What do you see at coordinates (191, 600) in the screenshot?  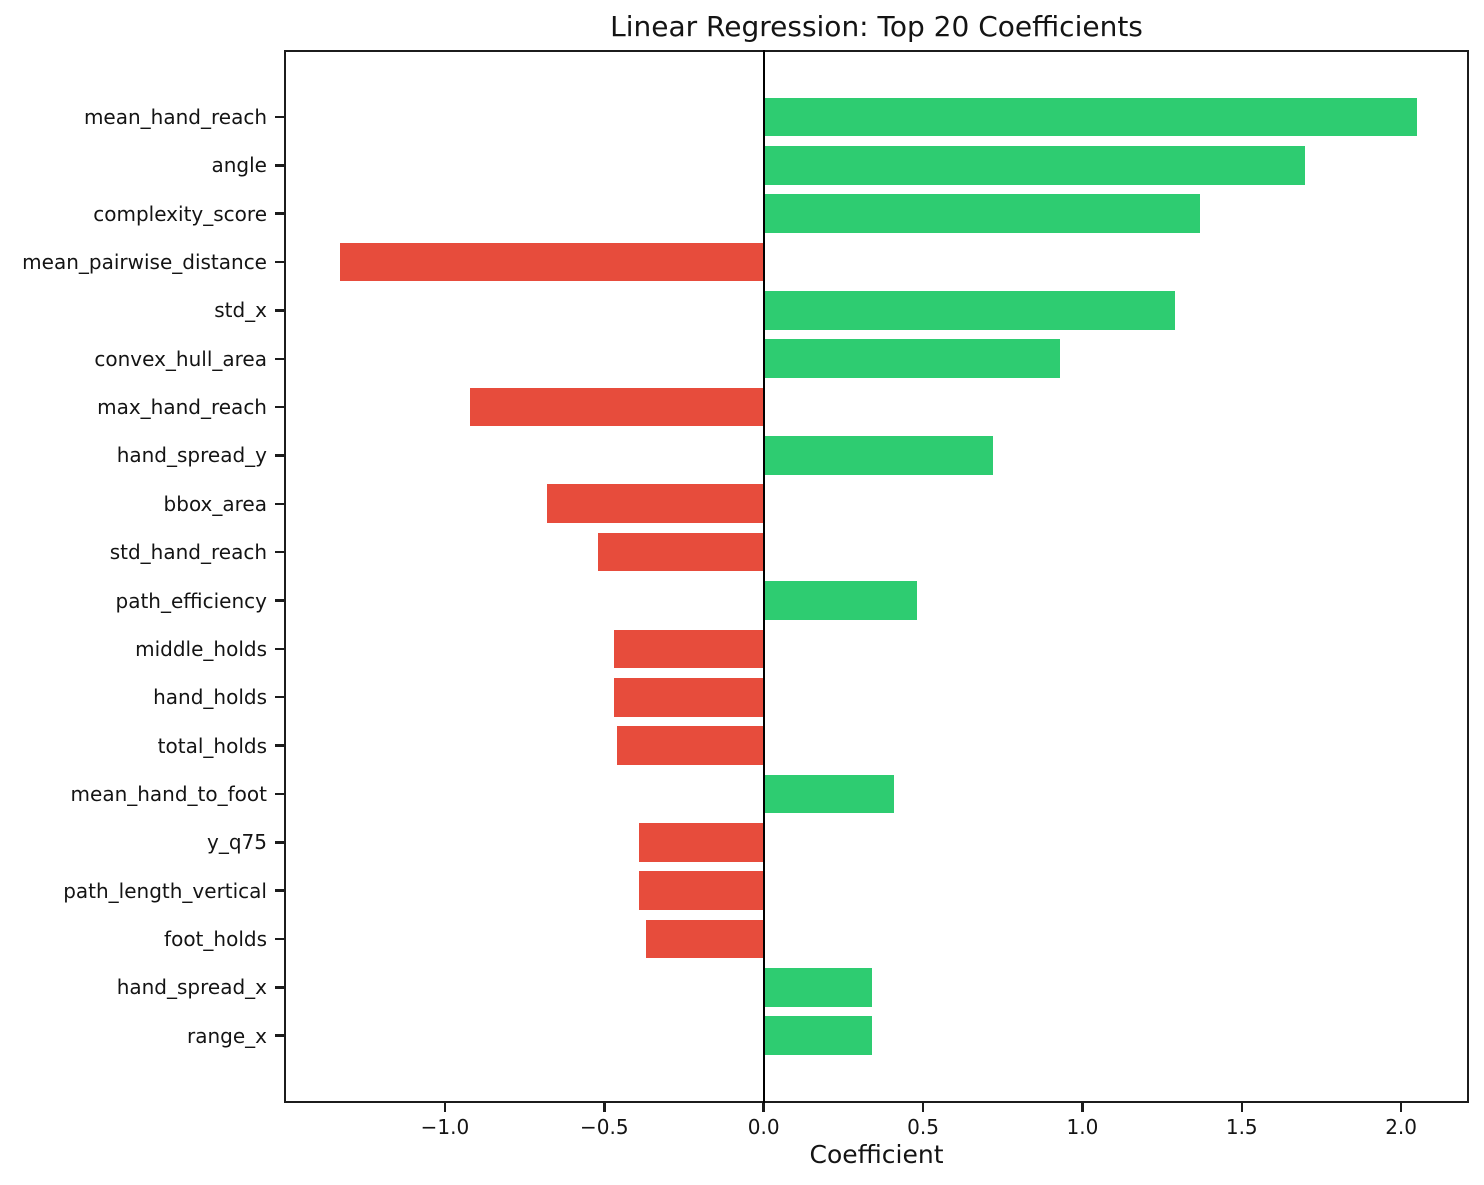 I see `y-tick-label-path_efficiency: path_efficiency` at bounding box center [191, 600].